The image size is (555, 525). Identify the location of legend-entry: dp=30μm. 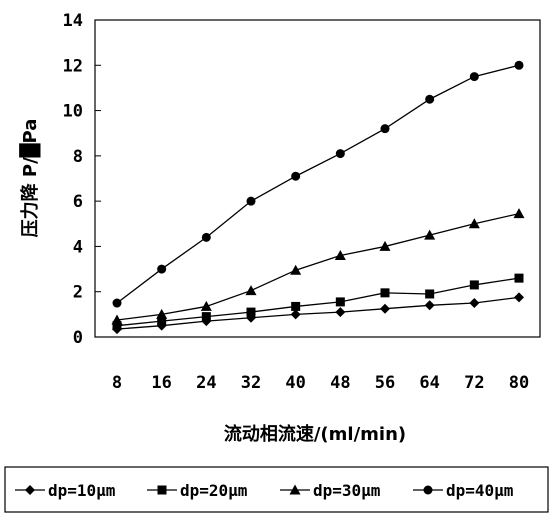
(330, 490).